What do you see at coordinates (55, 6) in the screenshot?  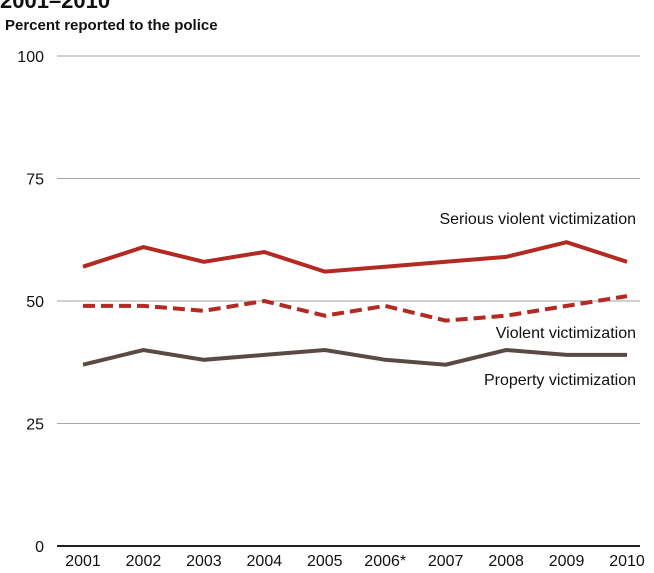 I see `chart-title-partial: 2001–2010` at bounding box center [55, 6].